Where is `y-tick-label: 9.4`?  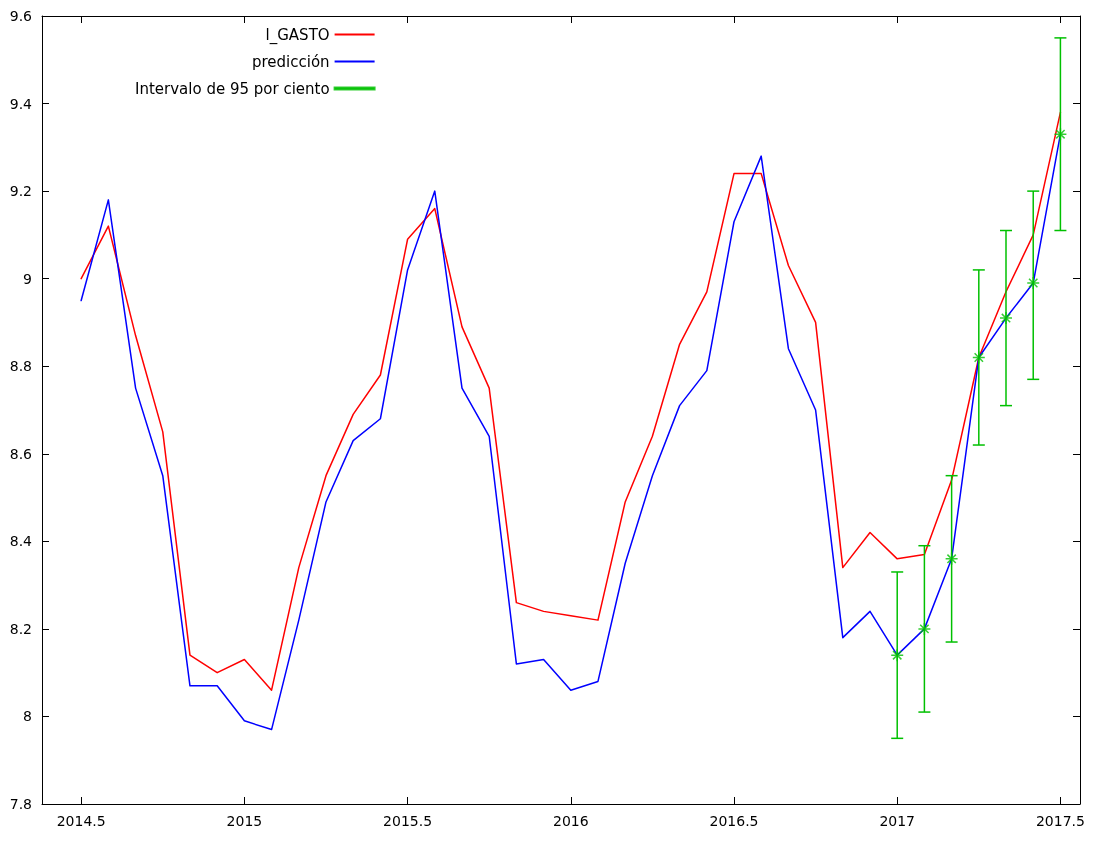
y-tick-label: 9.4 is located at coordinates (21, 103).